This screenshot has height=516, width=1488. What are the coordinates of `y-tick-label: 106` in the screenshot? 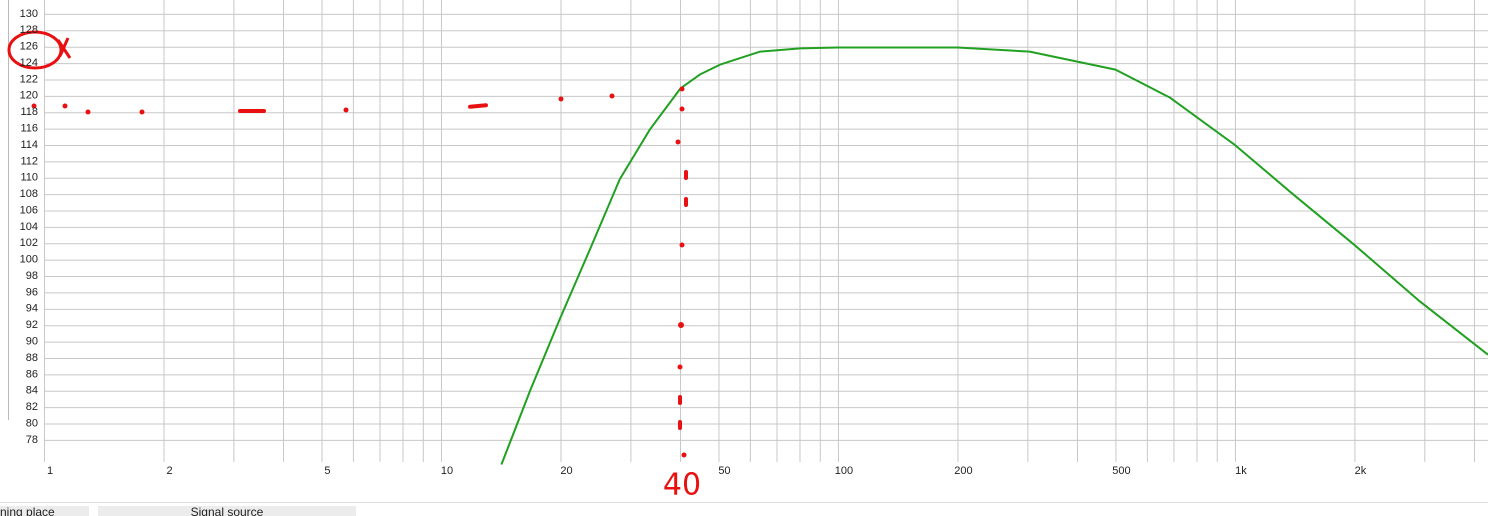 It's located at (29, 210).